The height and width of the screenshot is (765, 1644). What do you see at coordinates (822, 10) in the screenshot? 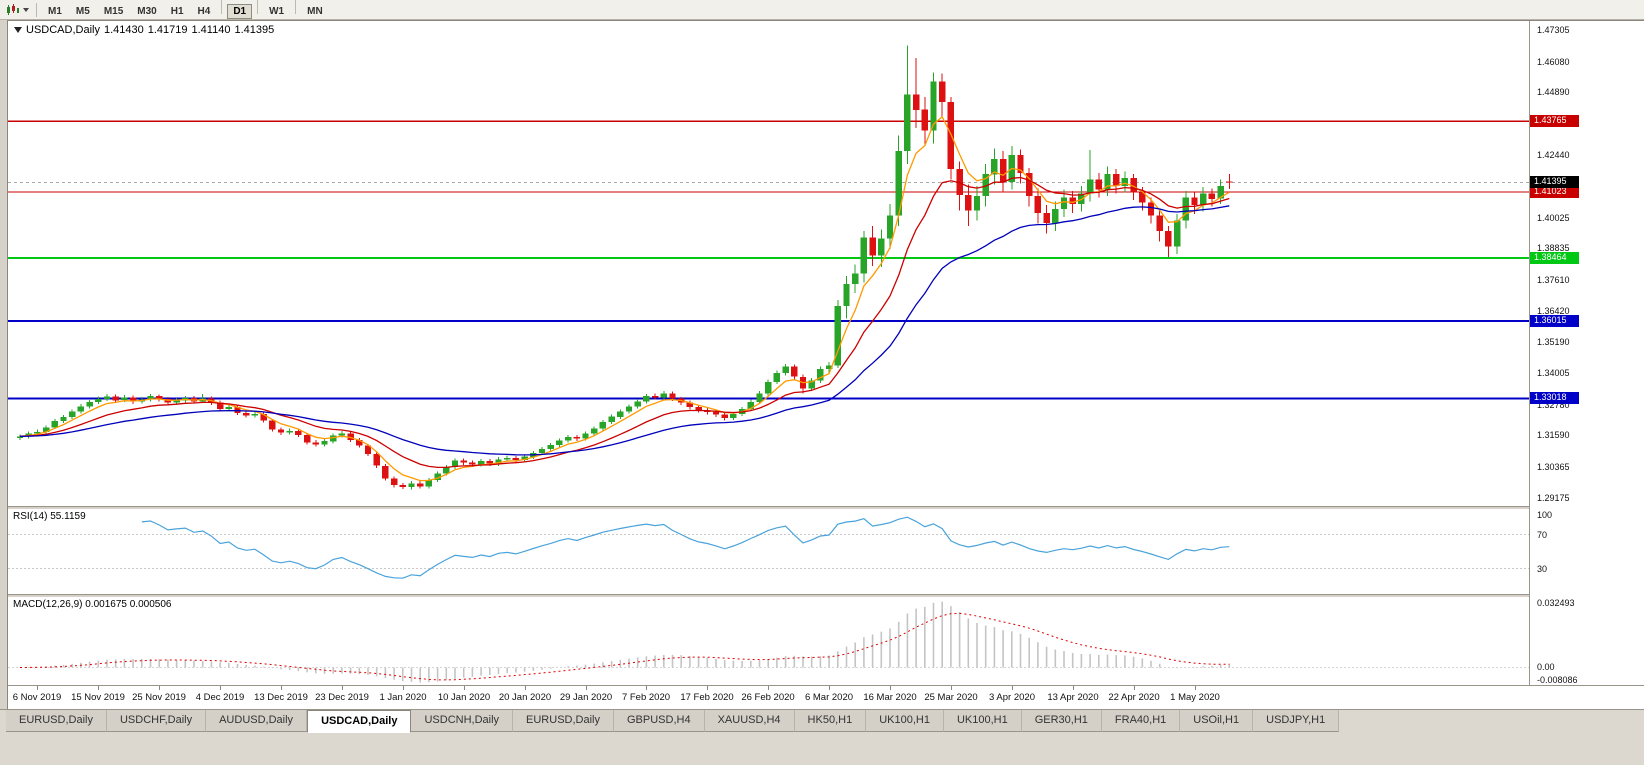
I see `top-toolbar: M1 M5 M15 M30 H1 H4 D1 W1 MN` at bounding box center [822, 10].